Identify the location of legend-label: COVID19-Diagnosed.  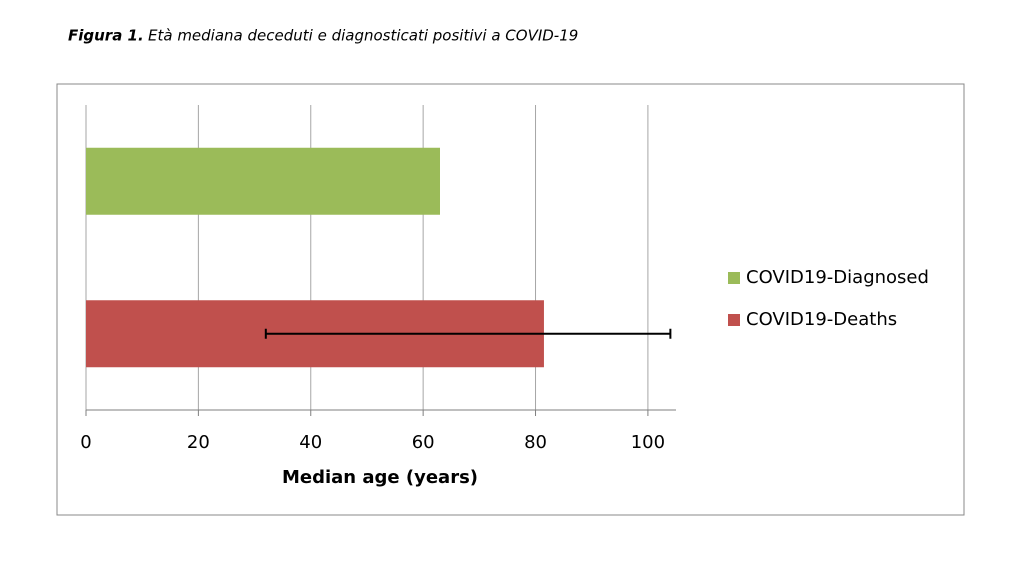
(837, 277).